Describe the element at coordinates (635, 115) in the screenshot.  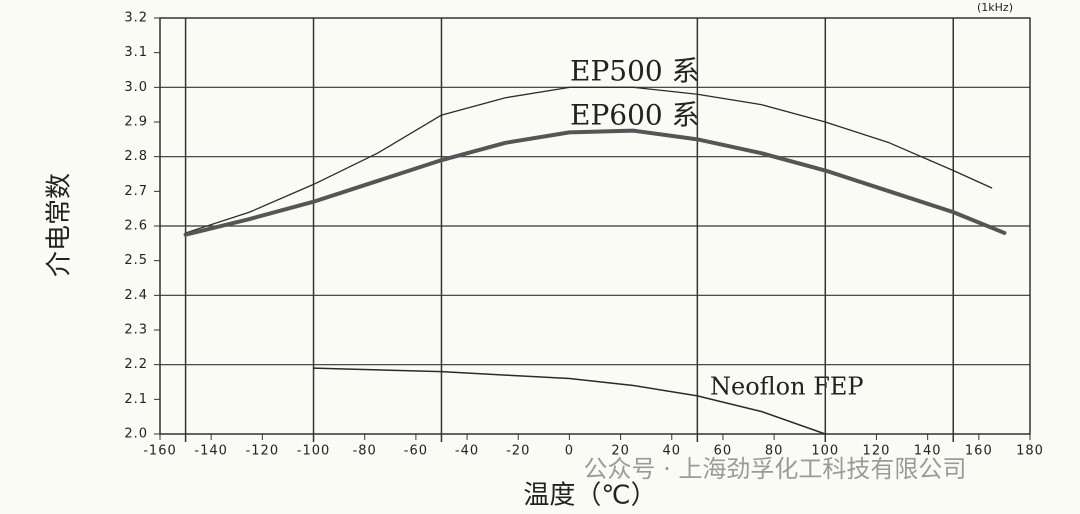
I see `series-label: EP600 系` at that location.